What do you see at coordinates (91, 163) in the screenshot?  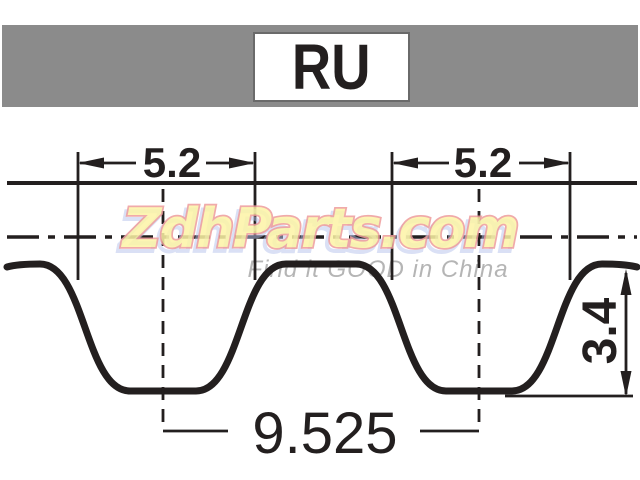 I see `arrowhead-left-out-icon` at bounding box center [91, 163].